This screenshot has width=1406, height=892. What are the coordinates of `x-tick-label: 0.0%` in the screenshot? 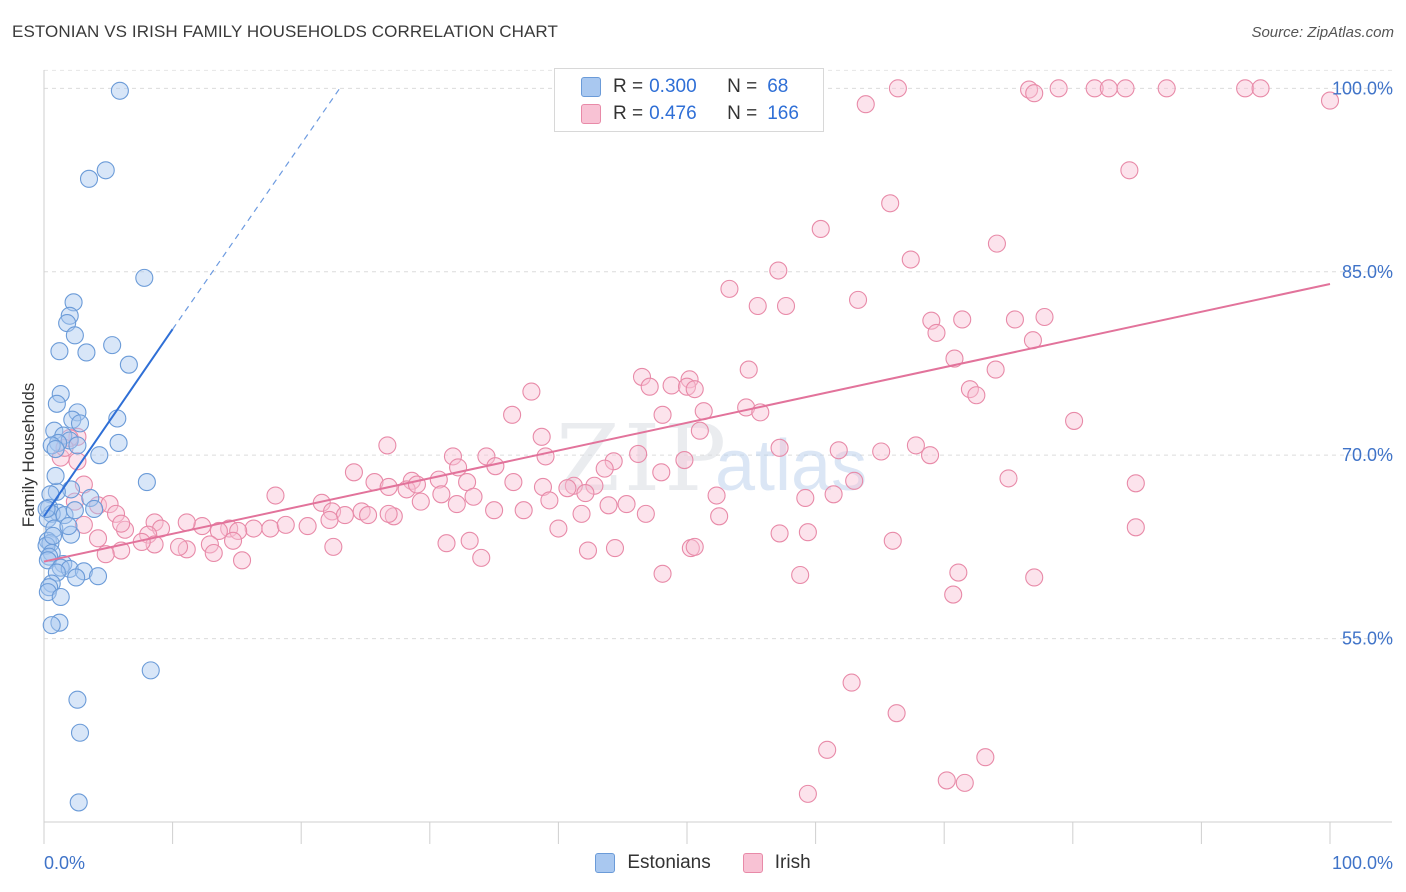 It's located at (64, 863).